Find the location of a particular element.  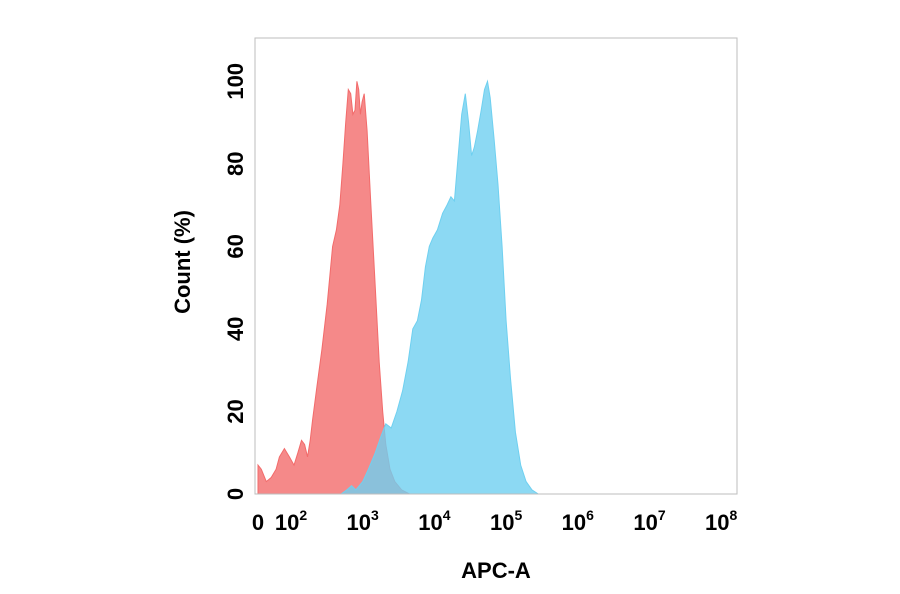

y-tick-label: 0 is located at coordinates (235, 494).